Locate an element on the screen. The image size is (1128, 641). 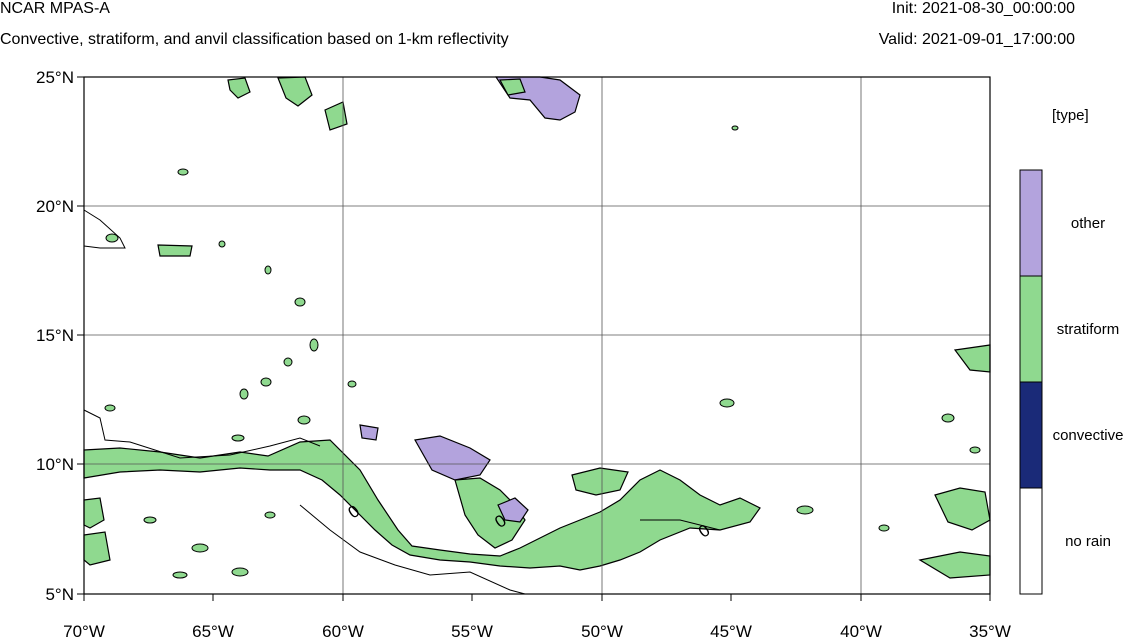
lon-label-50w: 50°W is located at coordinates (602, 631).